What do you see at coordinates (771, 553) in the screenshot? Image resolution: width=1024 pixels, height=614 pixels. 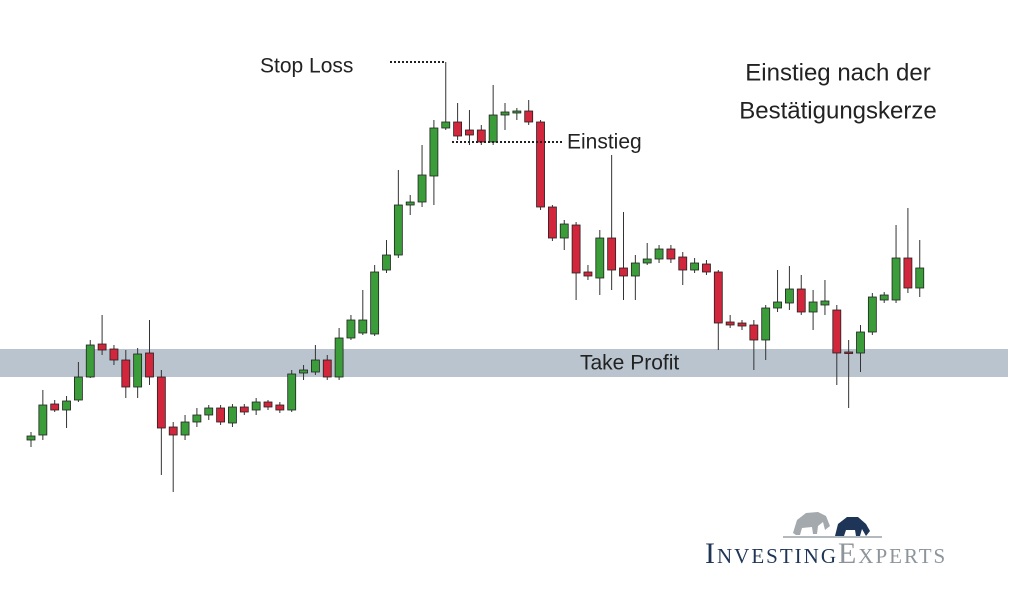 I see `brand-first: Investing` at bounding box center [771, 553].